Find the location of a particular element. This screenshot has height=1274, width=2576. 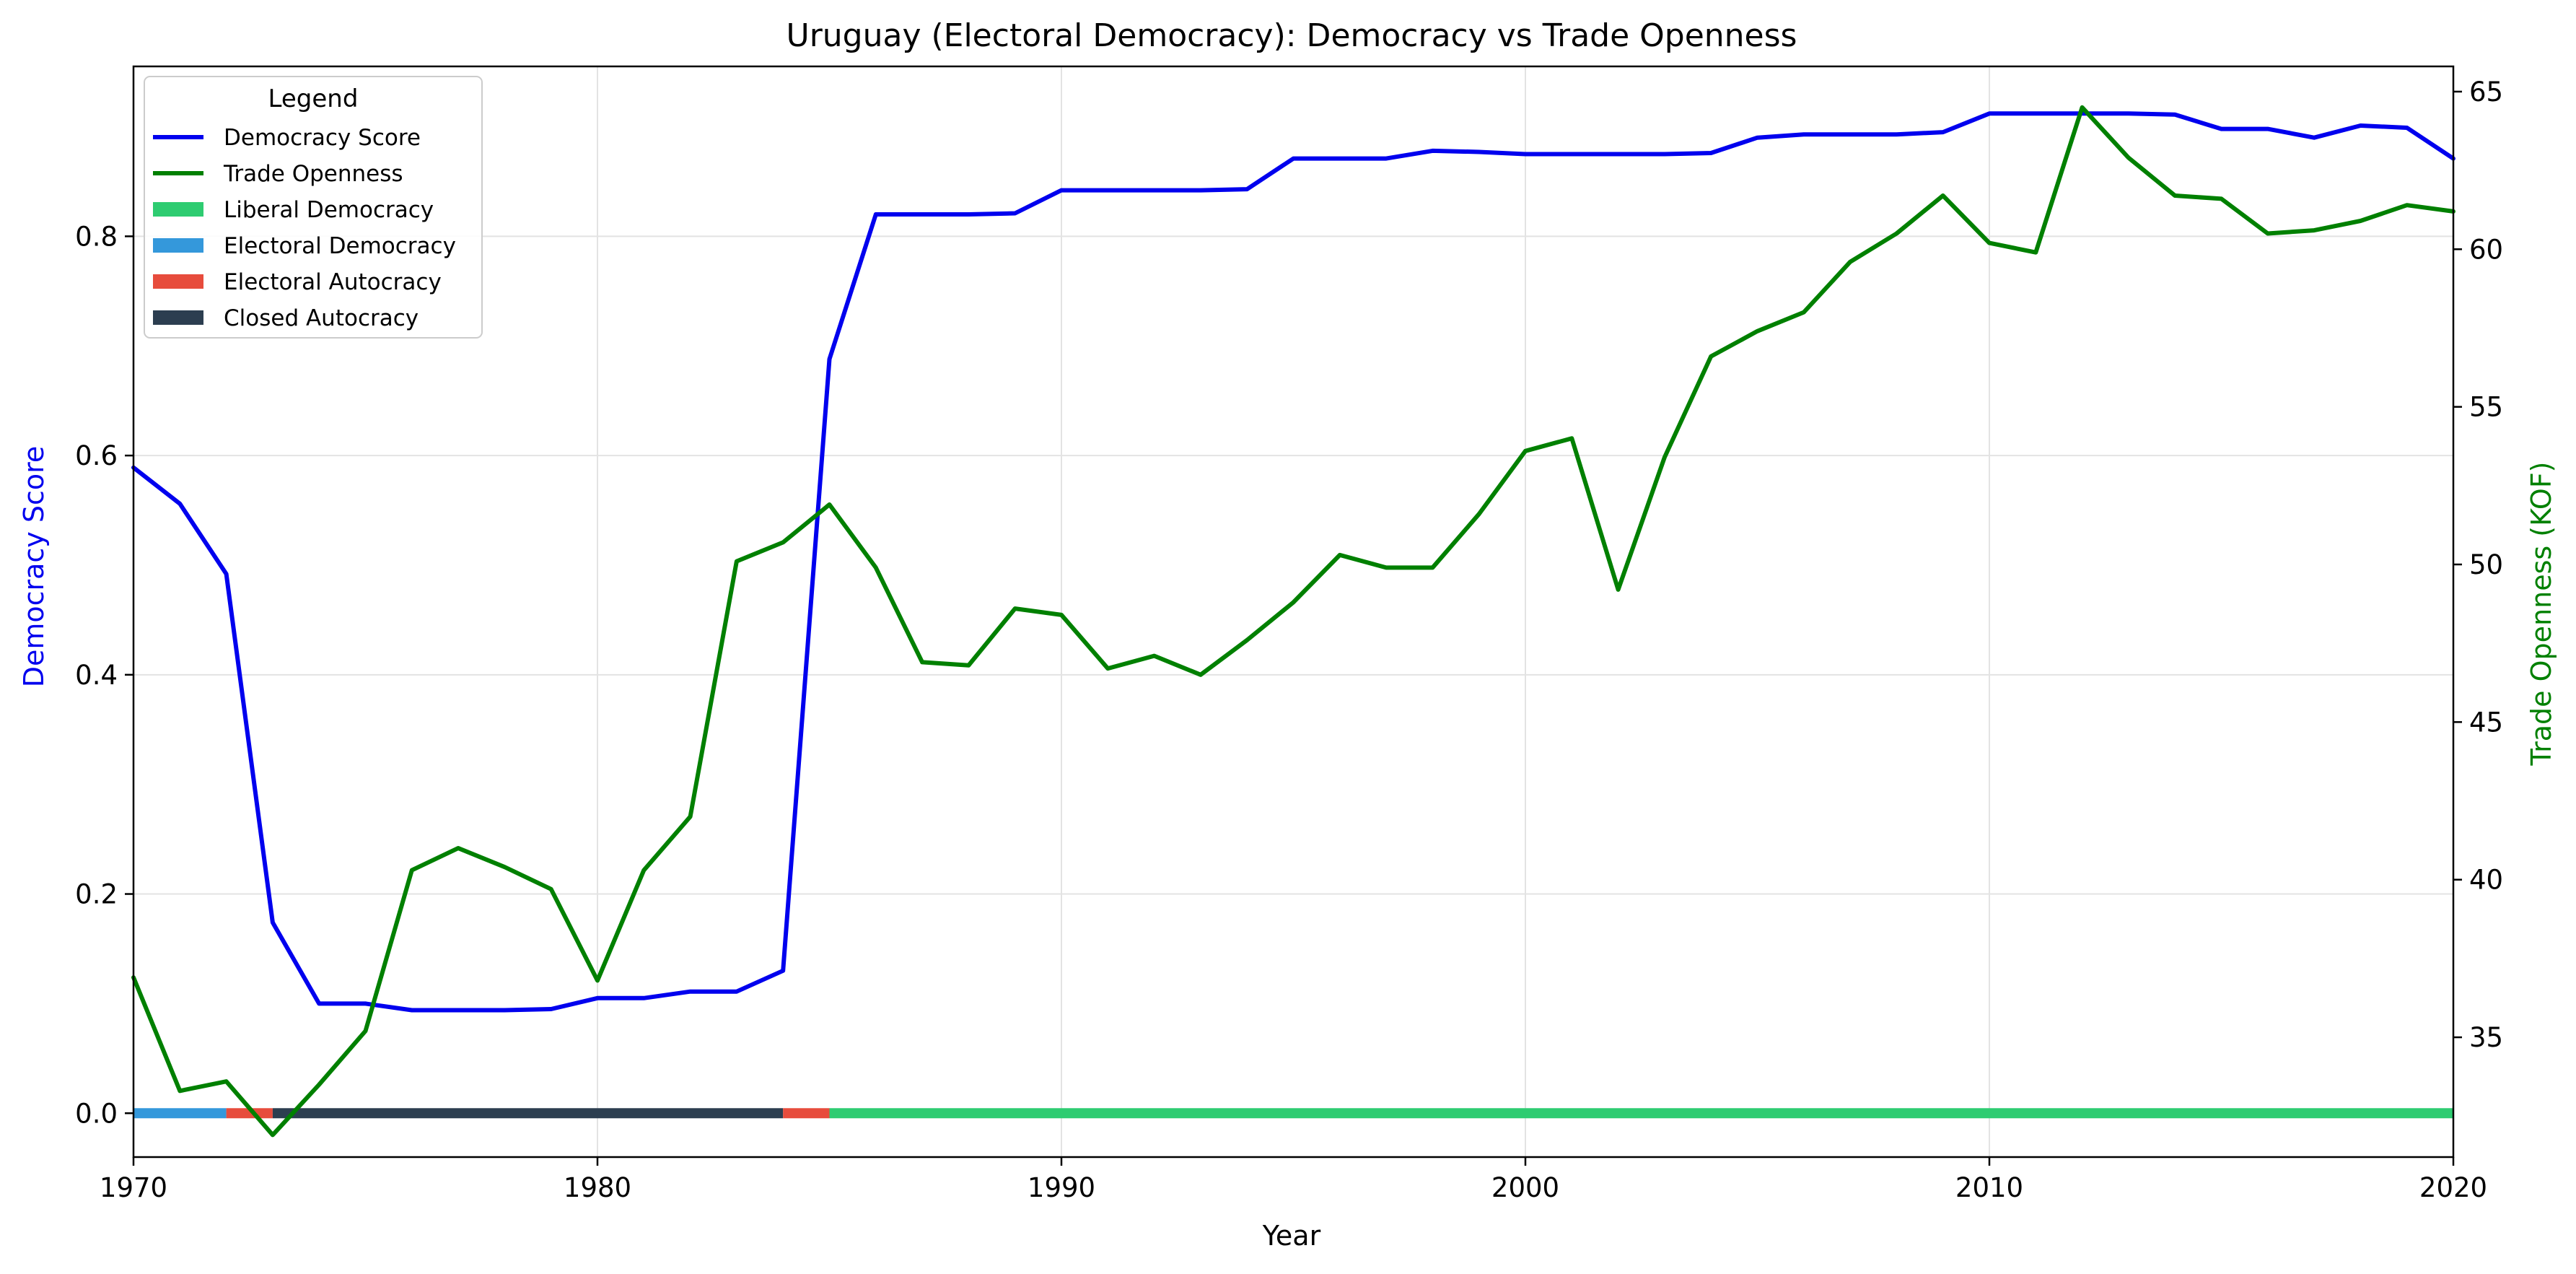

regime-bar is located at coordinates (1293, 1113).